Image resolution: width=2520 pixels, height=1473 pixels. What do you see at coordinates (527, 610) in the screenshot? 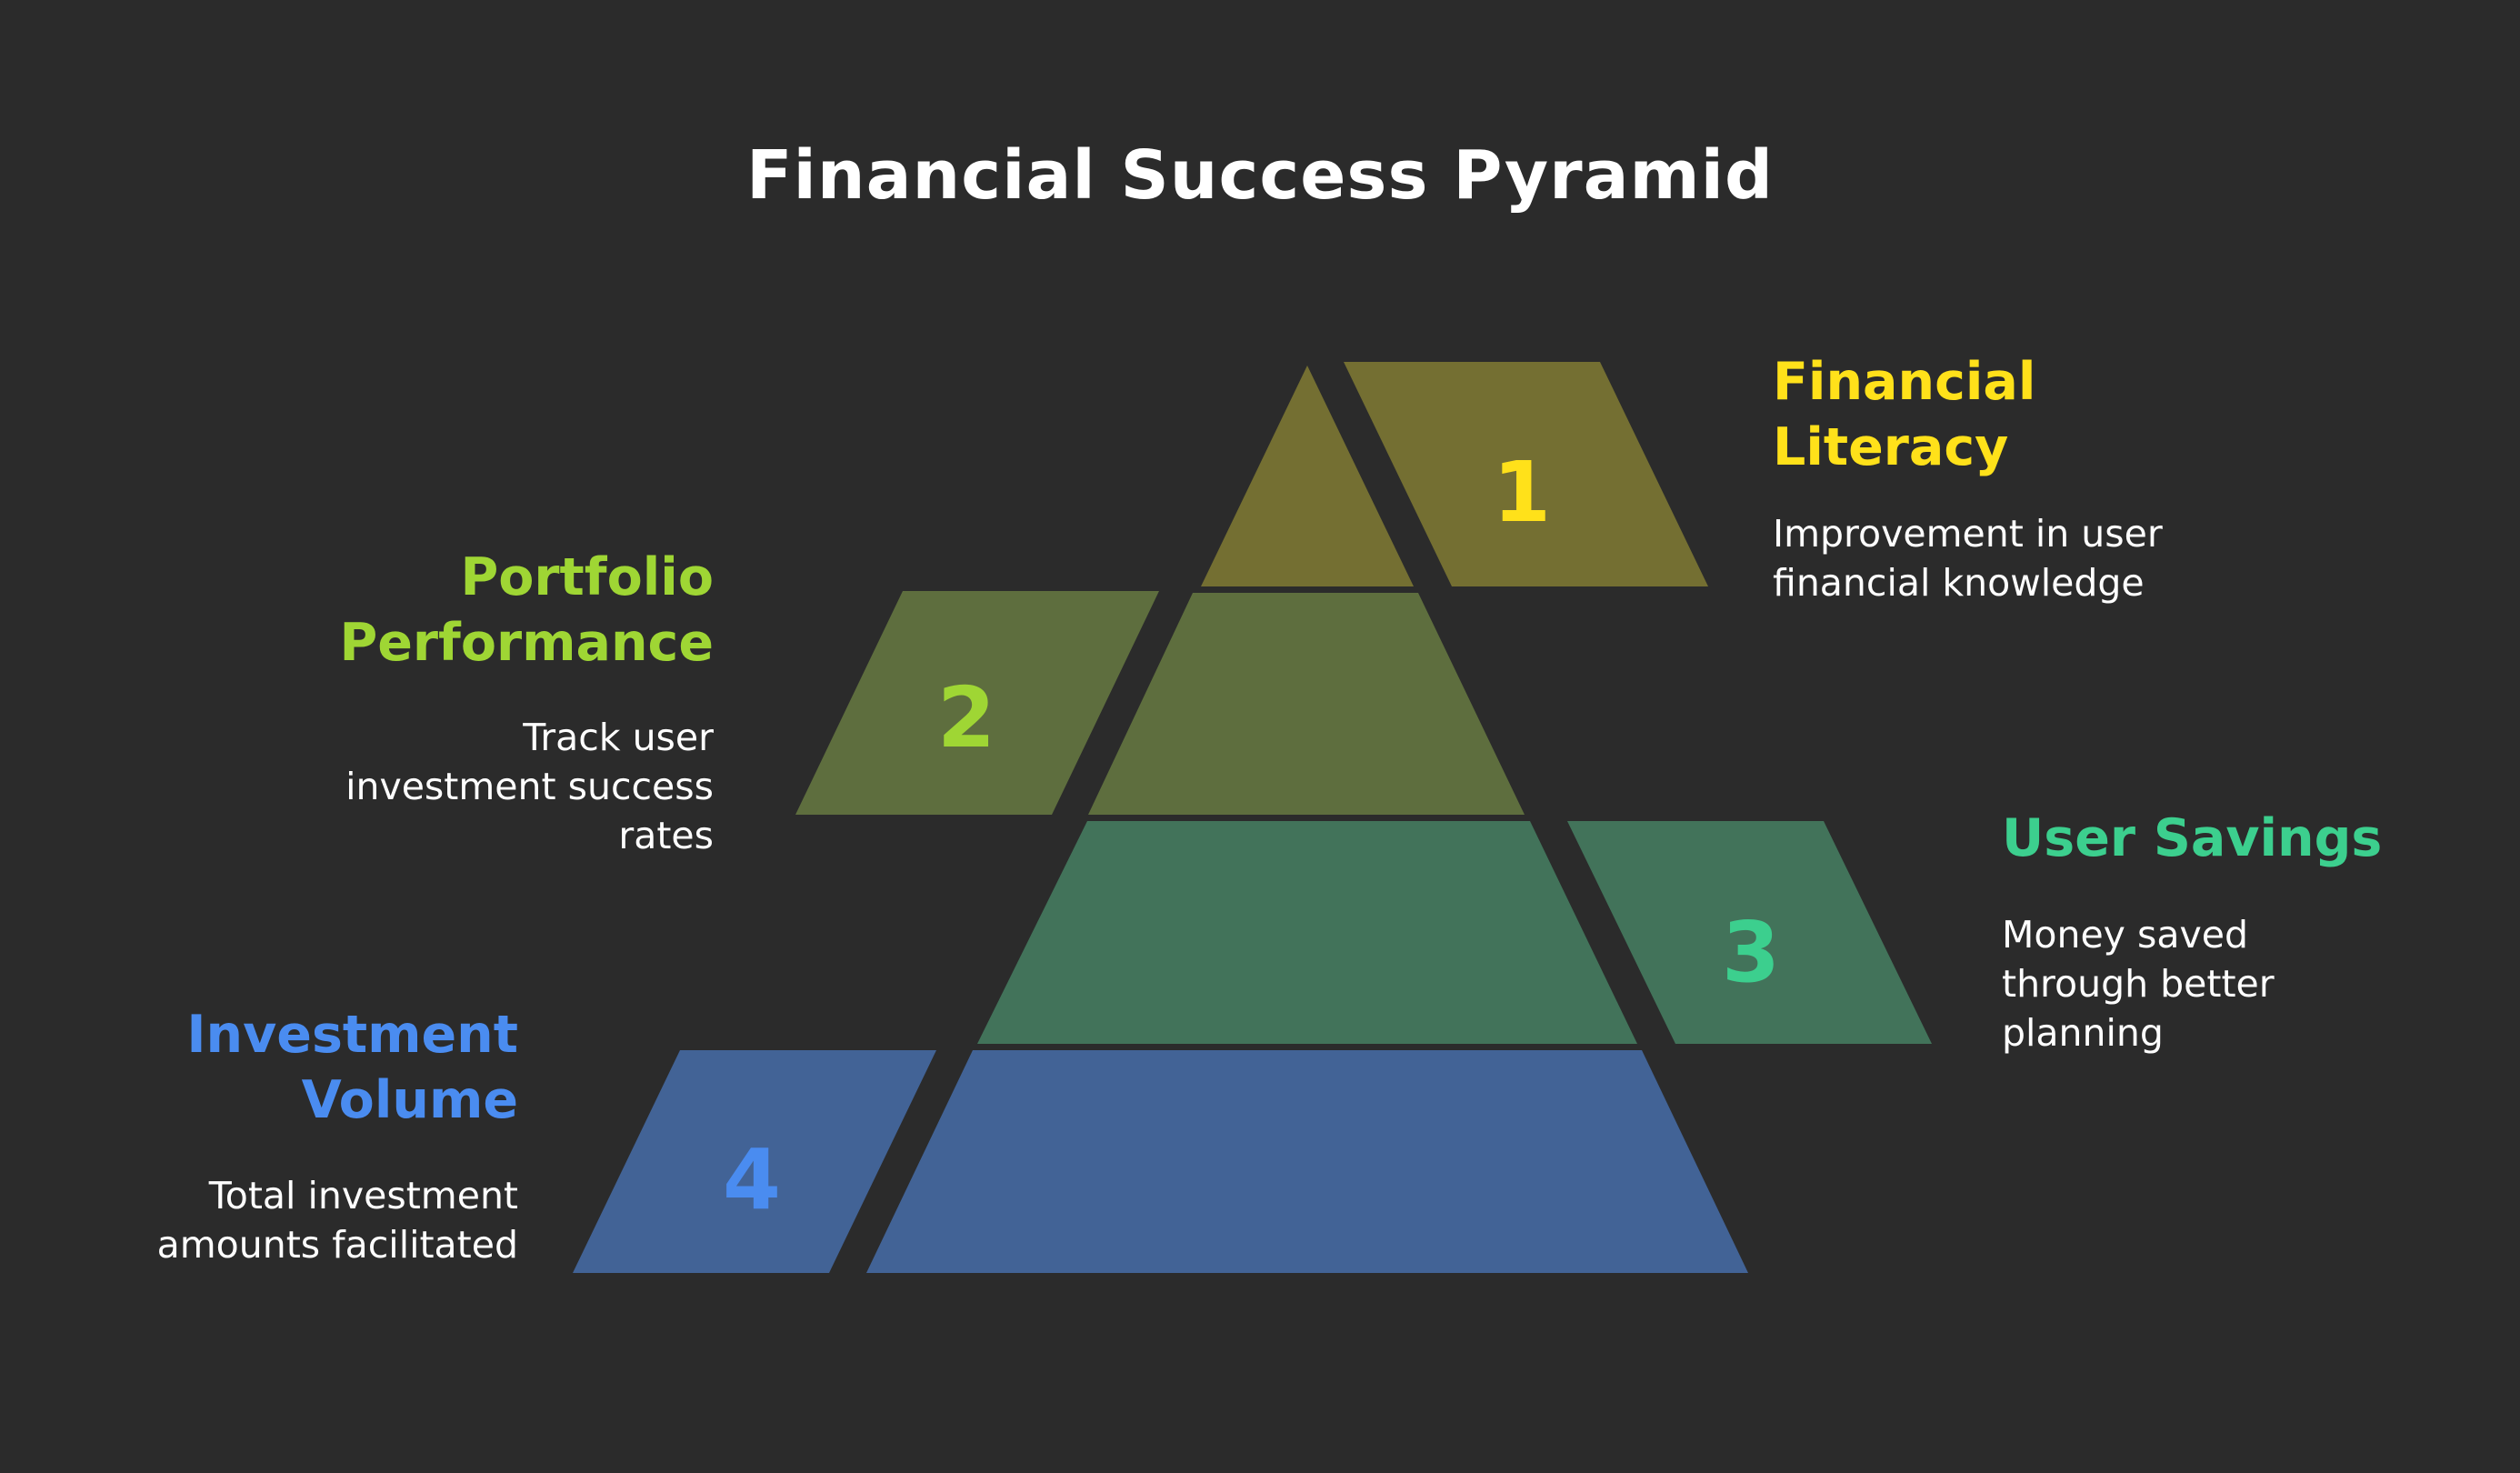
I see `level-label-2: Portfolio Performance` at bounding box center [527, 610].